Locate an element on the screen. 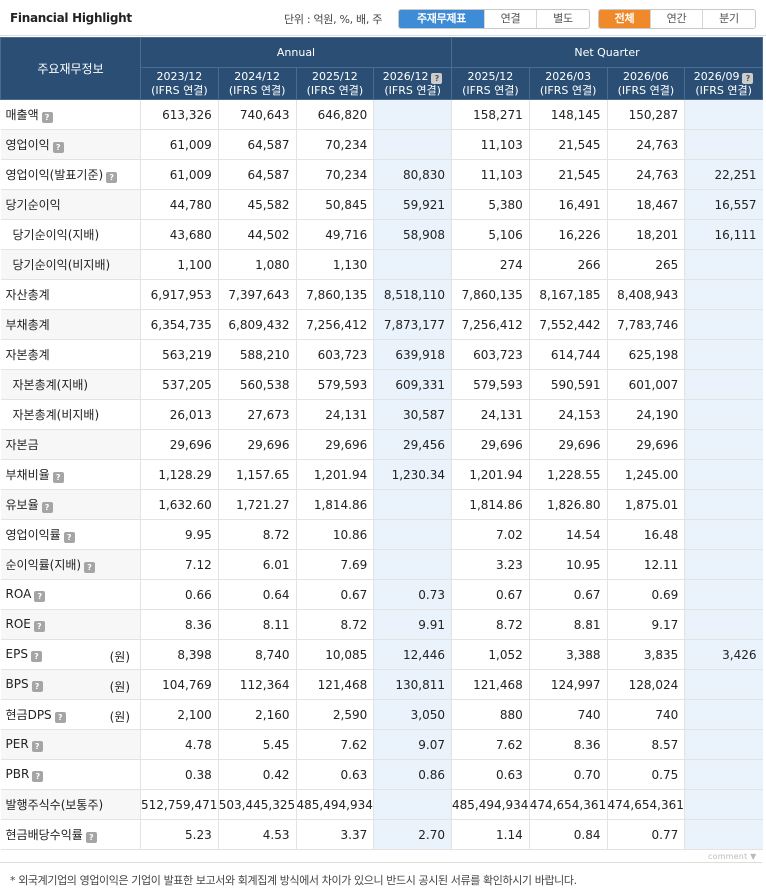 The height and width of the screenshot is (888, 766). data-cell: 11,103 is located at coordinates (490, 144).